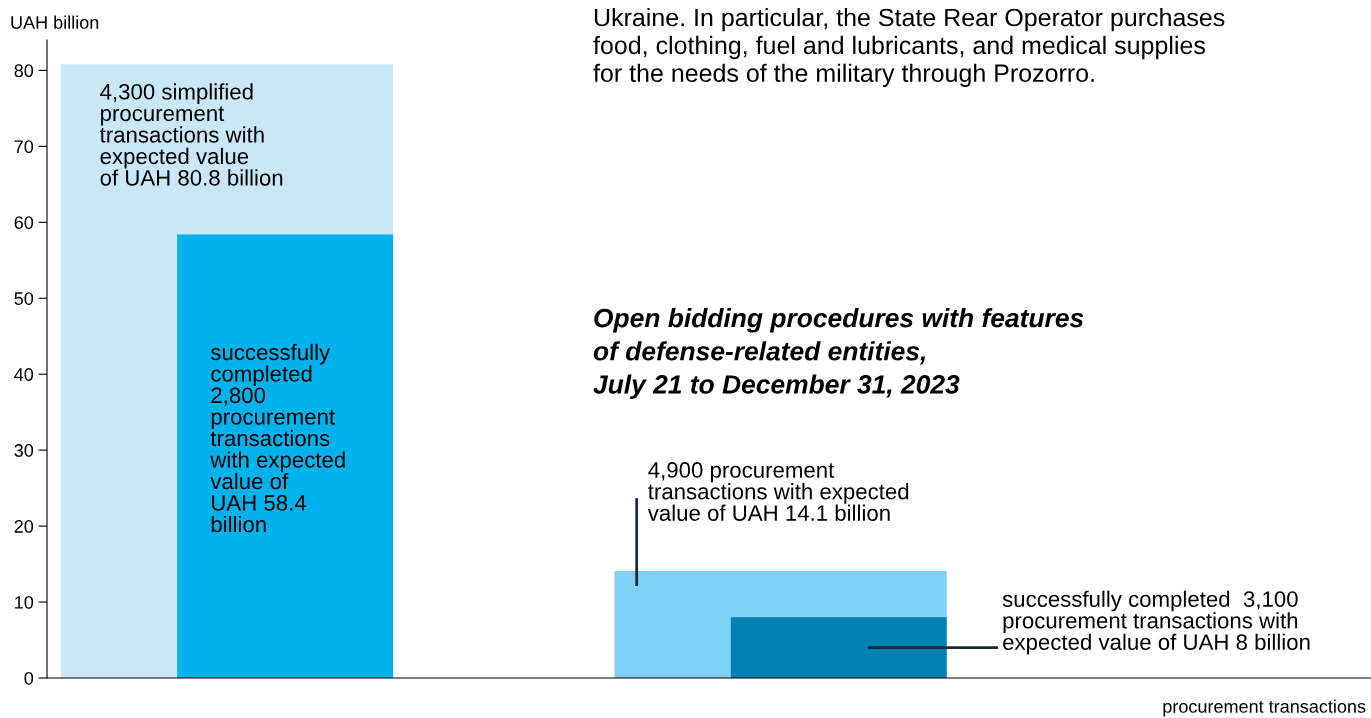  I want to click on annotation: successfully completed 3,100 procurement transactions with expected value of UAH 8 billion, so click(1156, 622).